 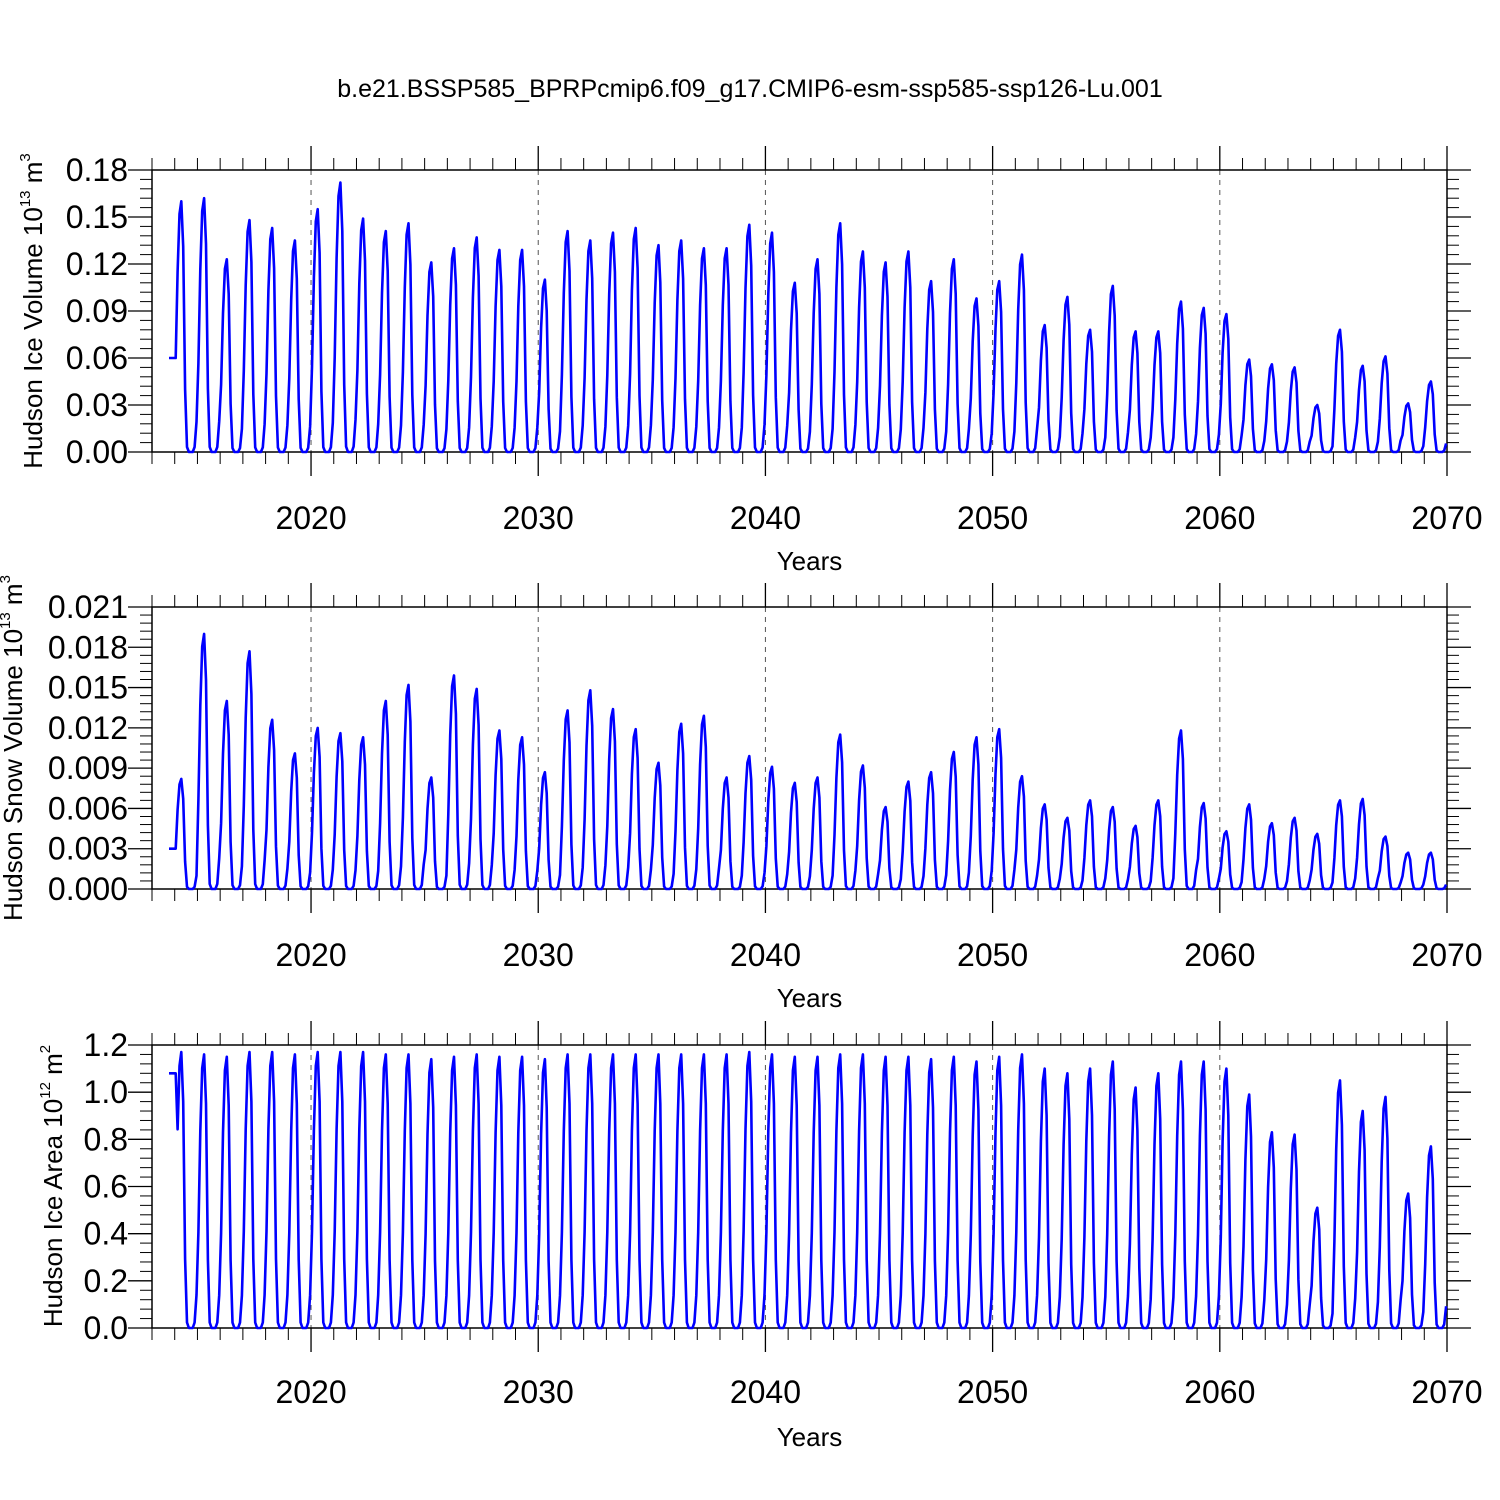 What do you see at coordinates (97, 311) in the screenshot?
I see `y-tick-label: 0.09` at bounding box center [97, 311].